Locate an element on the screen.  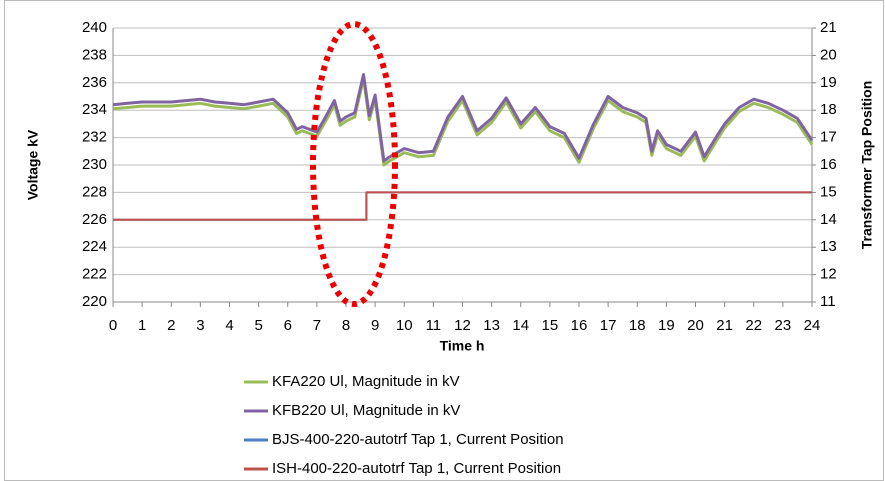
y2-tick-label: 13 is located at coordinates (828, 246).